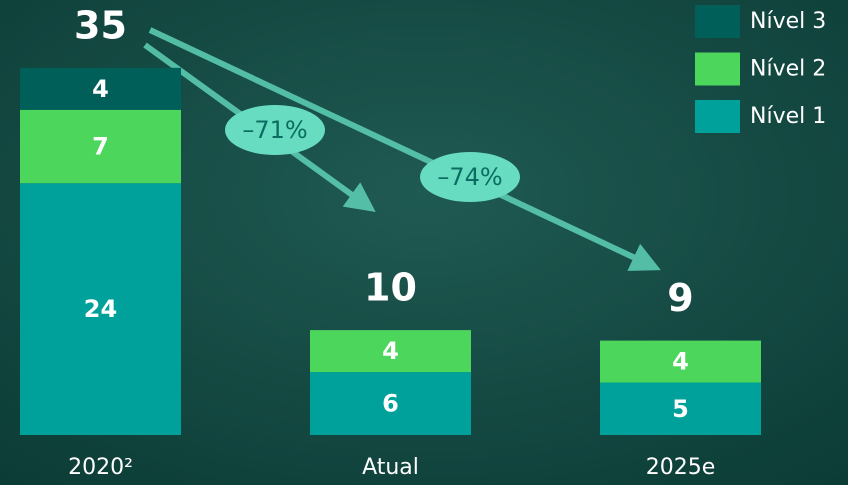  I want to click on legend-label: Nível 3, so click(788, 21).